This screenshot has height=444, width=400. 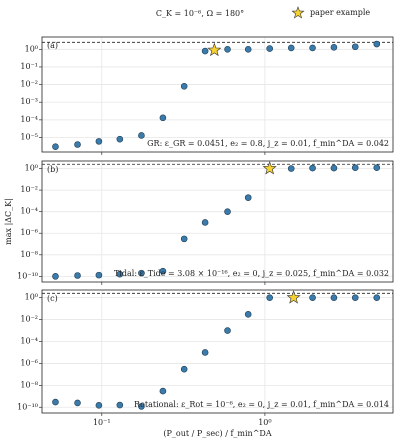 What do you see at coordinates (200, 13) in the screenshot?
I see `chart-title: C_K = 10⁻⁶, Ω = 180°` at bounding box center [200, 13].